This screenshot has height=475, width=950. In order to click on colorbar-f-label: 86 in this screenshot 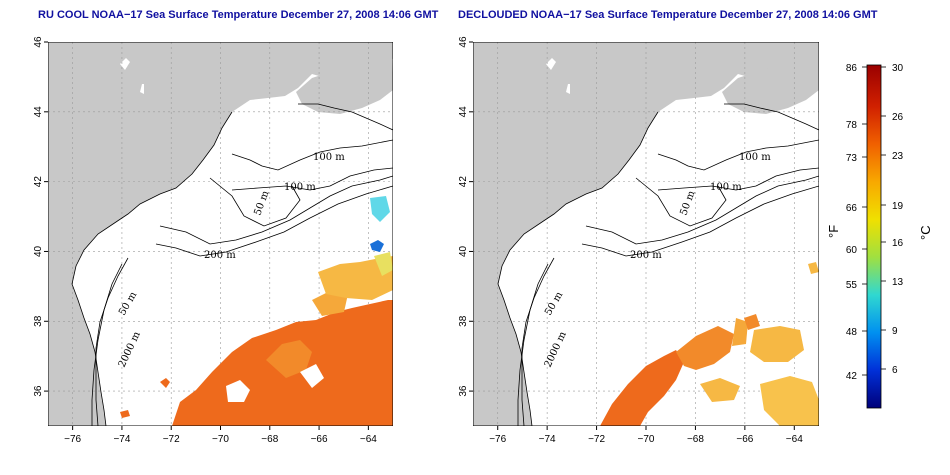, I will do `click(852, 68)`.